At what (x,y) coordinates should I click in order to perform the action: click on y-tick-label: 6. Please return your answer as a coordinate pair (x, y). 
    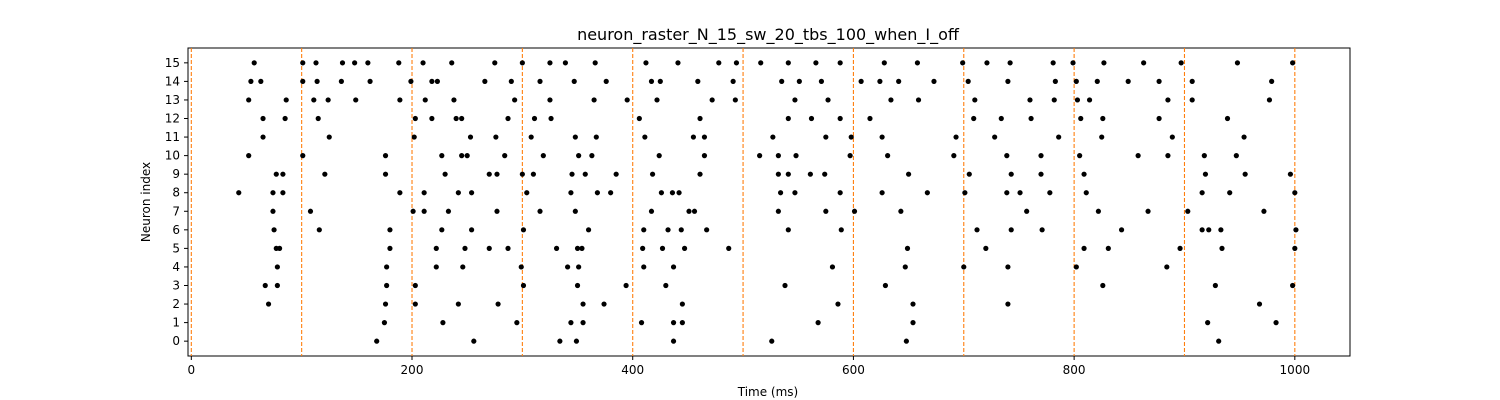
    Looking at the image, I should click on (176, 230).